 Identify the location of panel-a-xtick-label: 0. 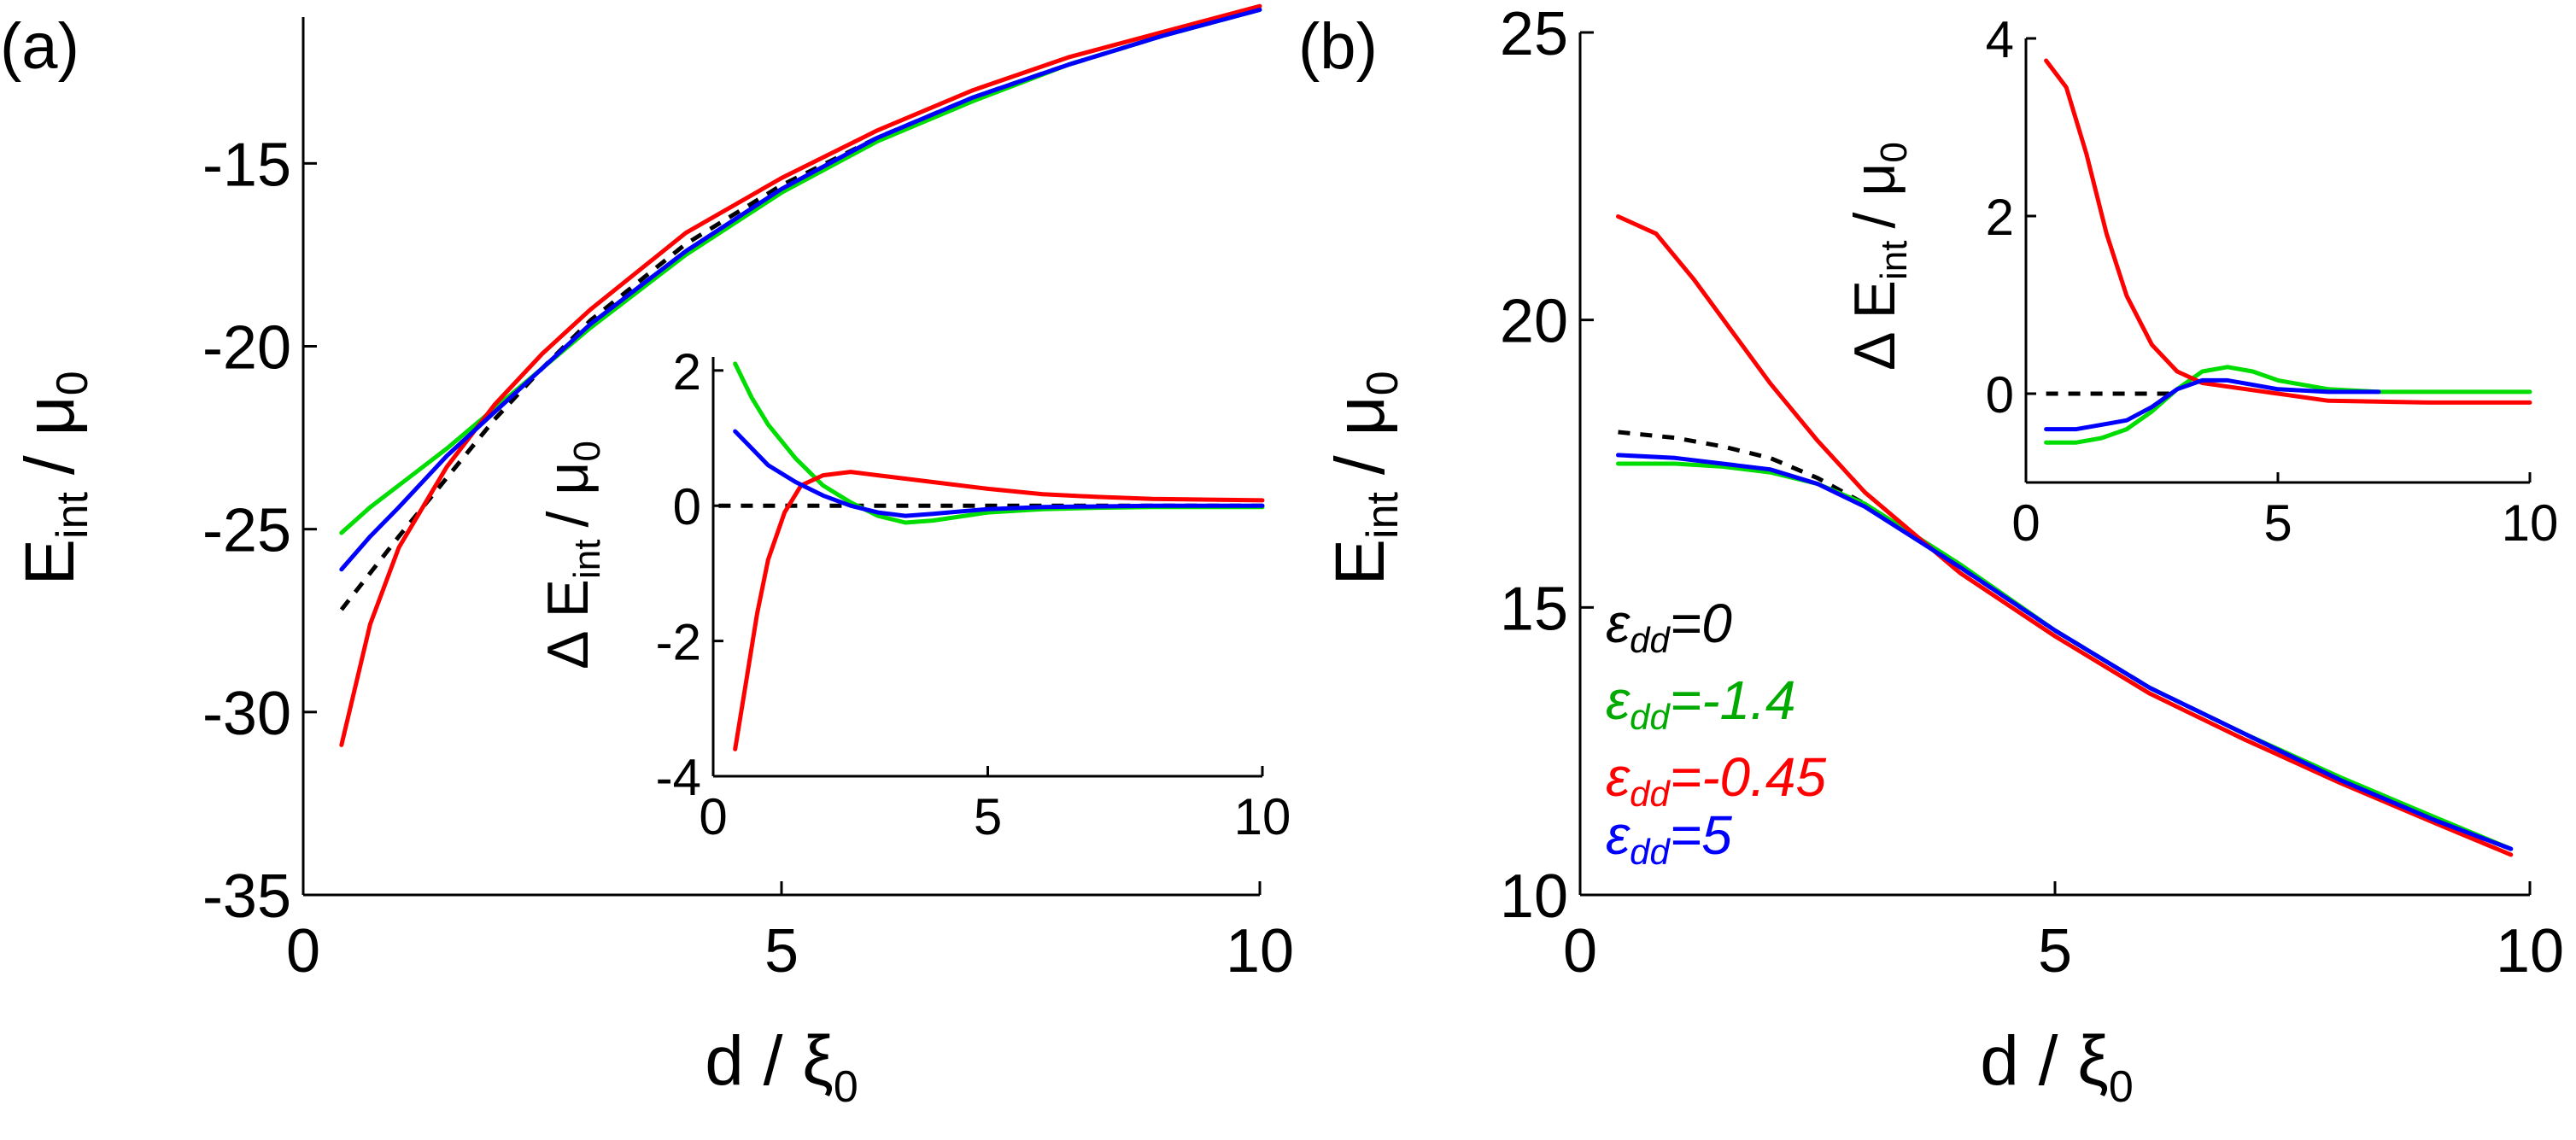
(303, 951).